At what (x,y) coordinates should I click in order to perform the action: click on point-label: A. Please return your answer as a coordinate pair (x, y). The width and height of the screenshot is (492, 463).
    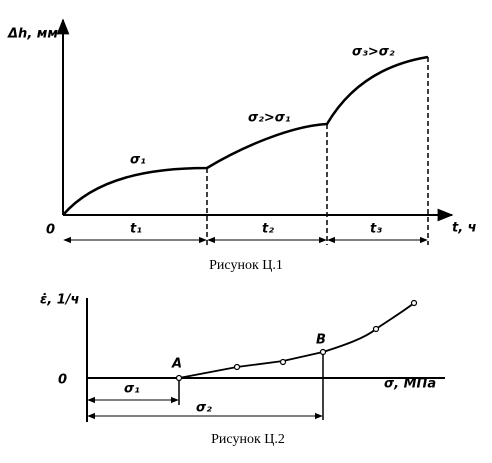
    Looking at the image, I should click on (176, 364).